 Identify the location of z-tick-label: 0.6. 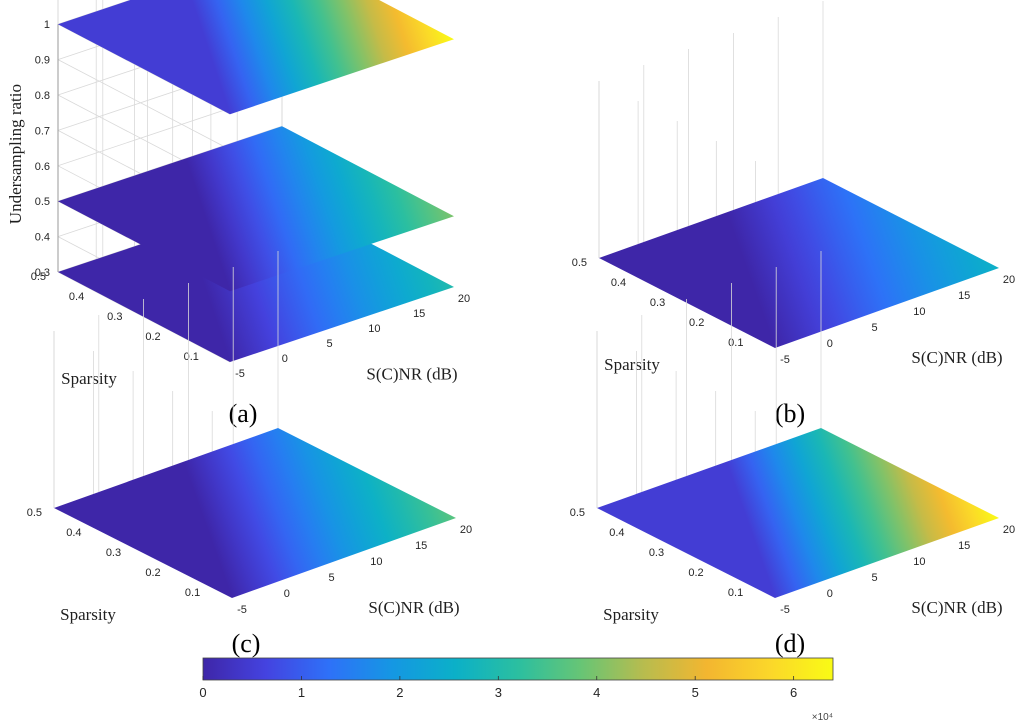
(42, 167).